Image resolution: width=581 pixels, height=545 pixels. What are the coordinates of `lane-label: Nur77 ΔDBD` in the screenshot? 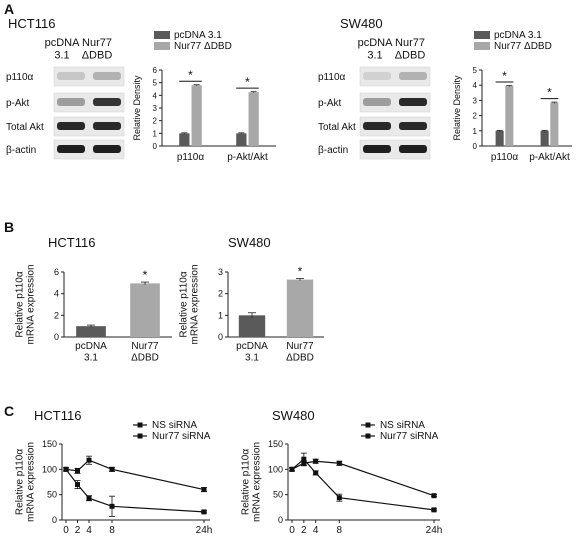 It's located at (97, 49).